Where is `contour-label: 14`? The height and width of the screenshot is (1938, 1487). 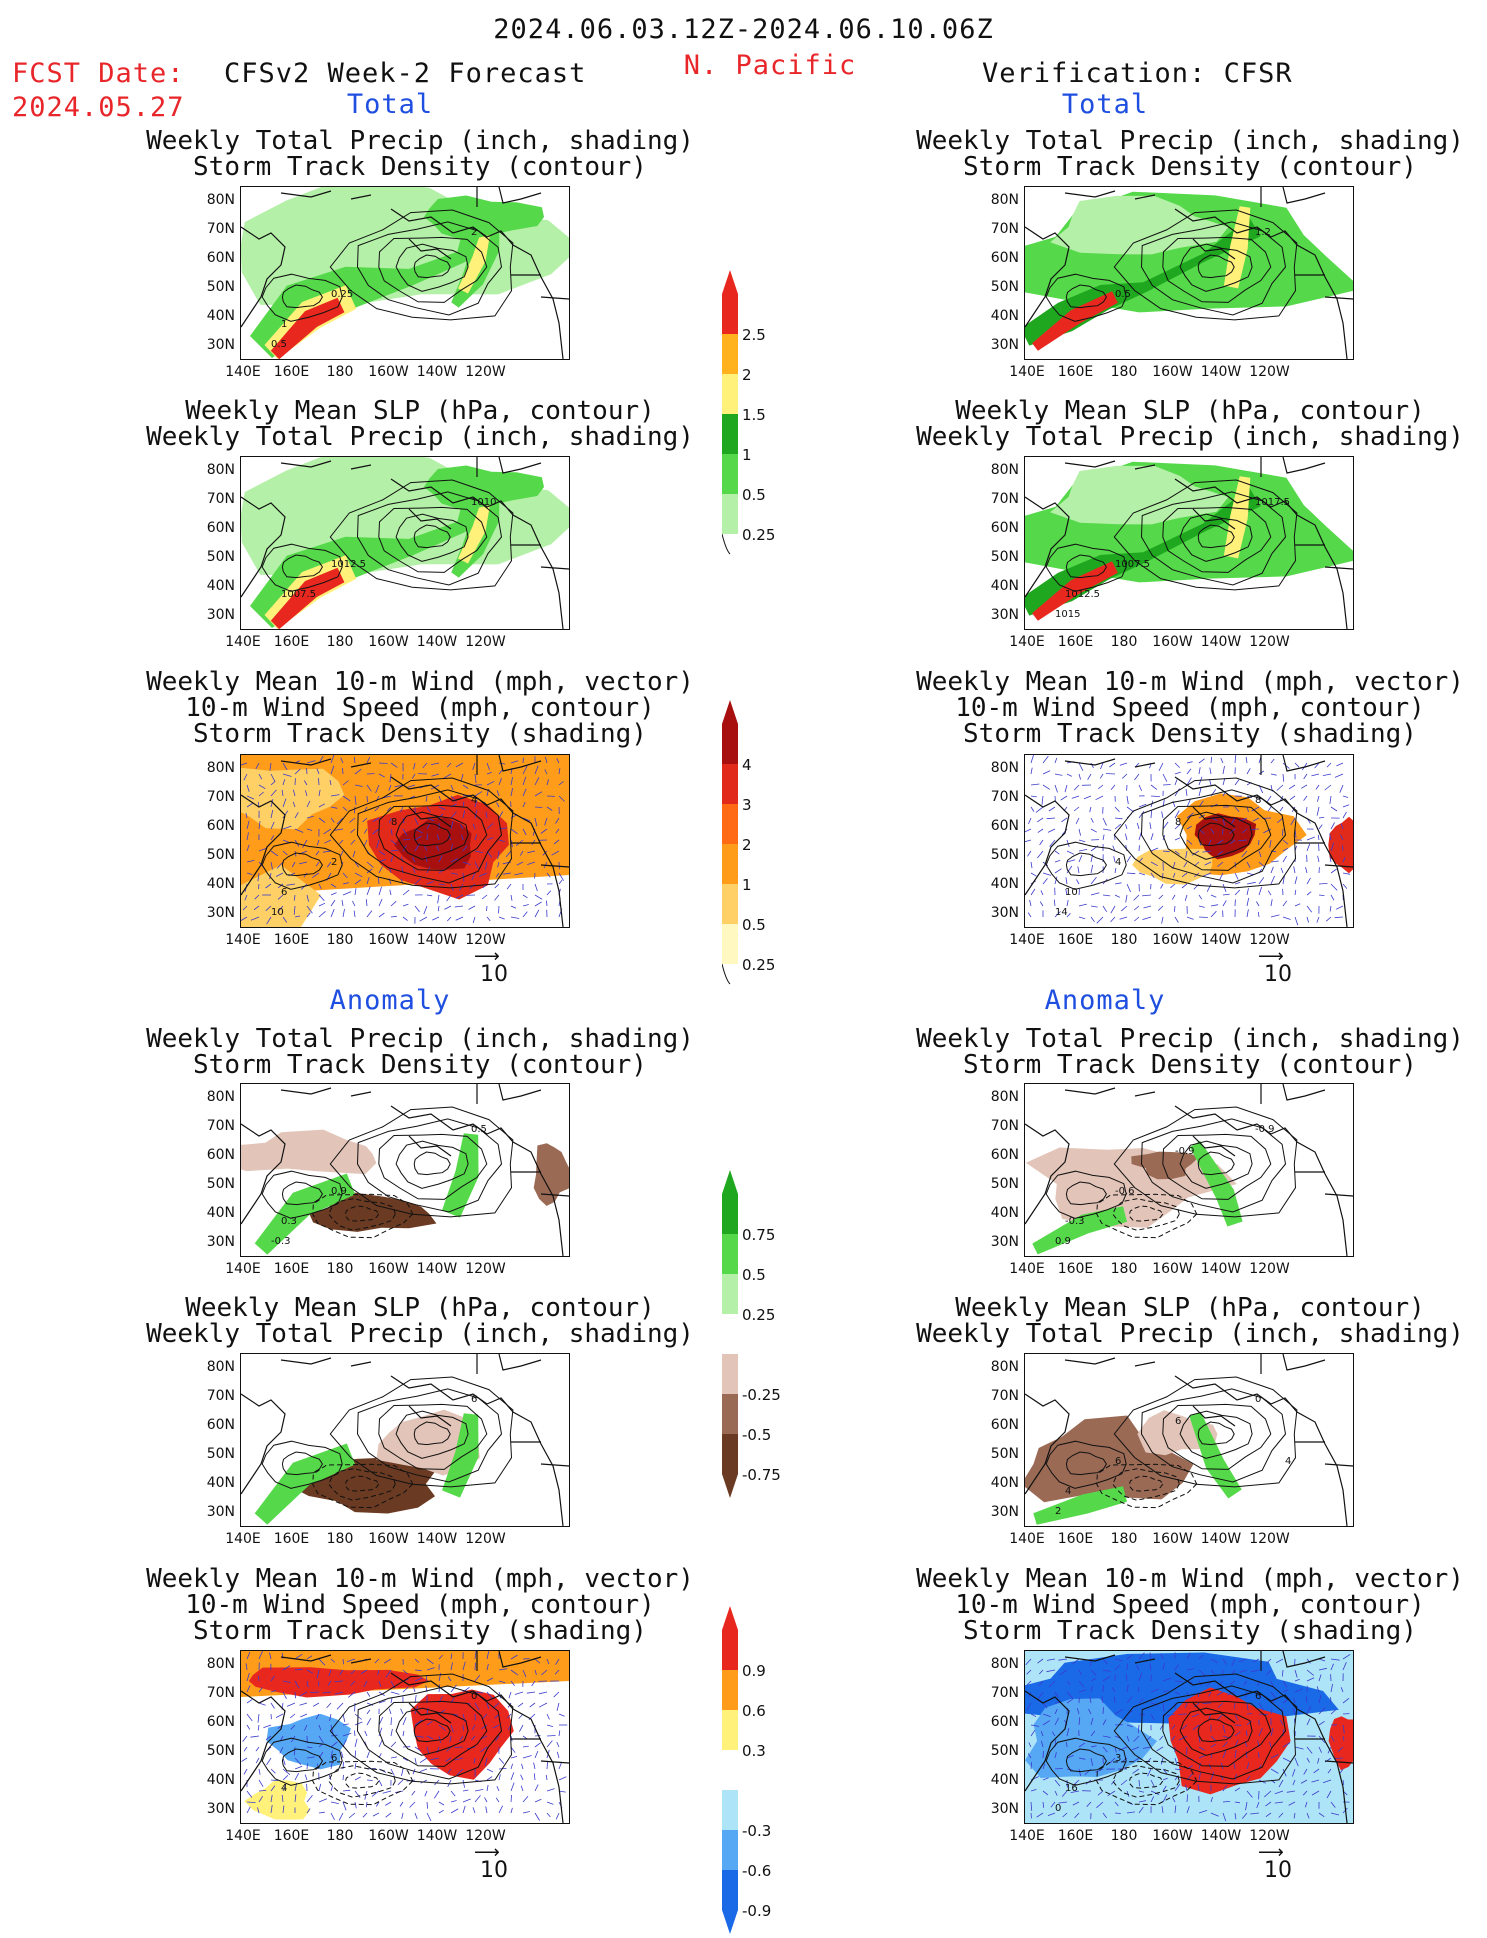
contour-label: 14 is located at coordinates (1061, 912).